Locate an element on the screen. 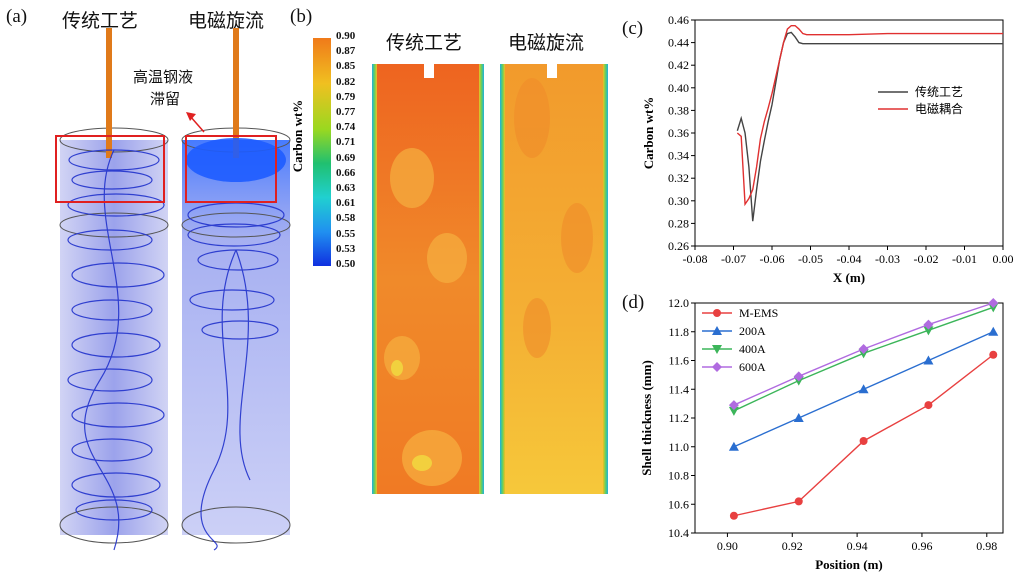  legend-label: 600A is located at coordinates (752, 367).